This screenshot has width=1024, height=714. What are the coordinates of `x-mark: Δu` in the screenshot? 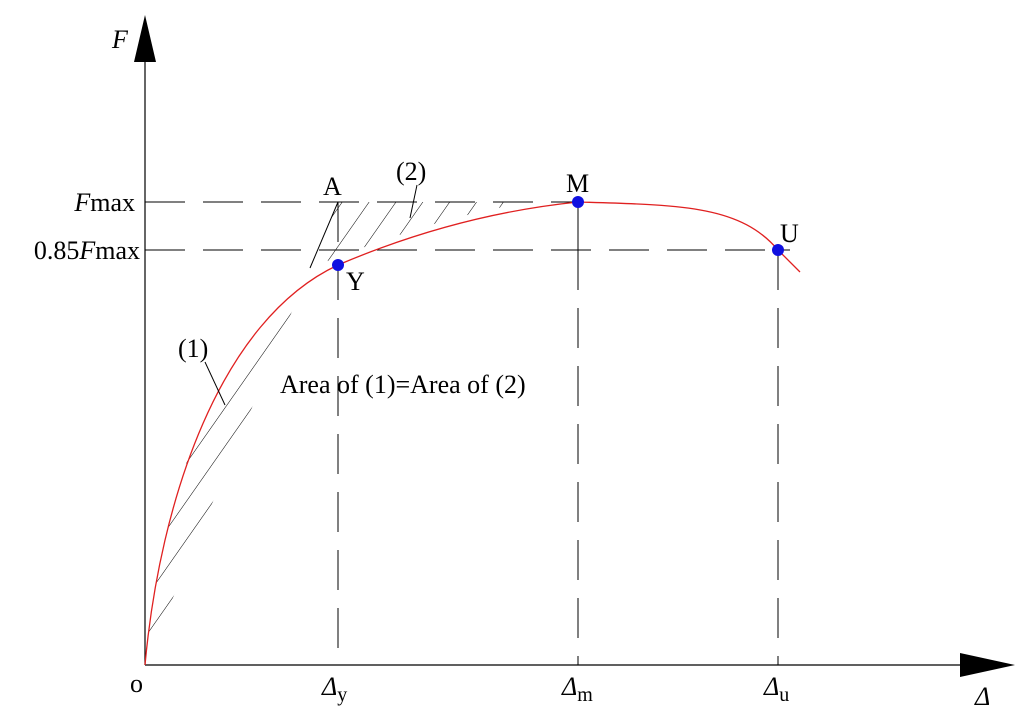 It's located at (776, 689).